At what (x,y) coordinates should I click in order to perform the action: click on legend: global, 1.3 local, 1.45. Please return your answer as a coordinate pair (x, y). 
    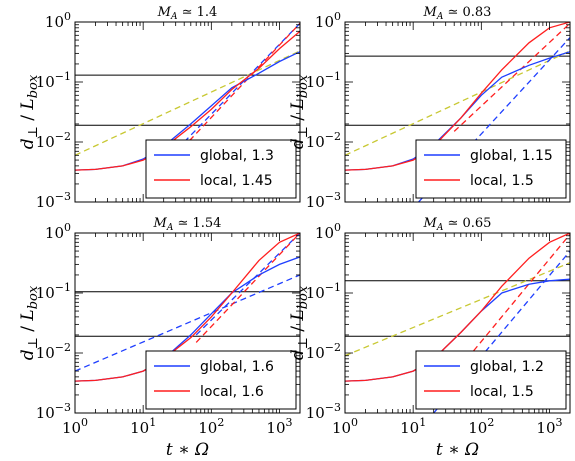
    Looking at the image, I should click on (221, 169).